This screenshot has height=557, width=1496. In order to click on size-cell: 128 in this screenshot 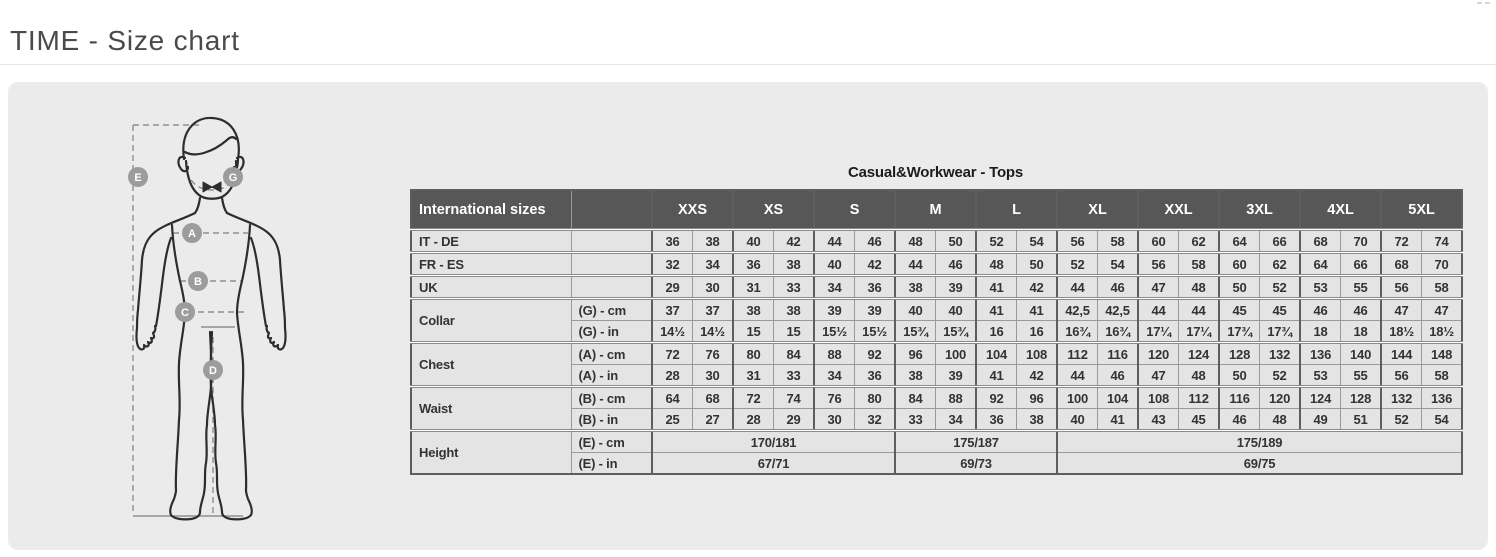, I will do `click(1239, 353)`.